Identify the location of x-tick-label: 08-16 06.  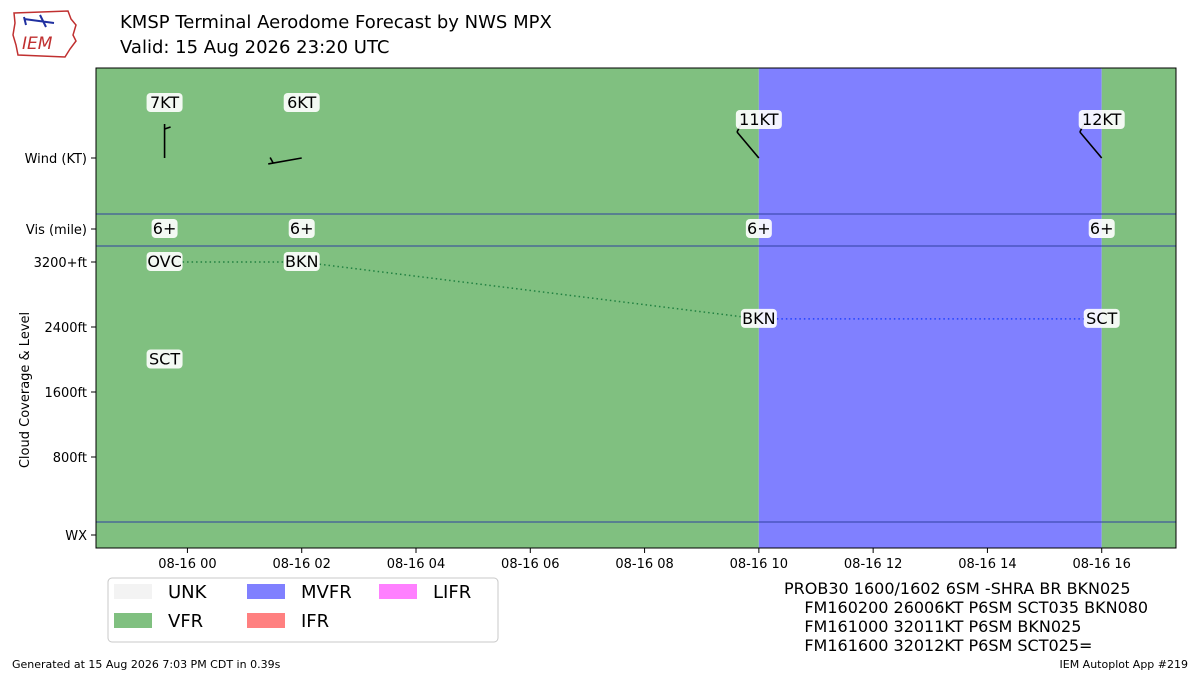
(530, 564).